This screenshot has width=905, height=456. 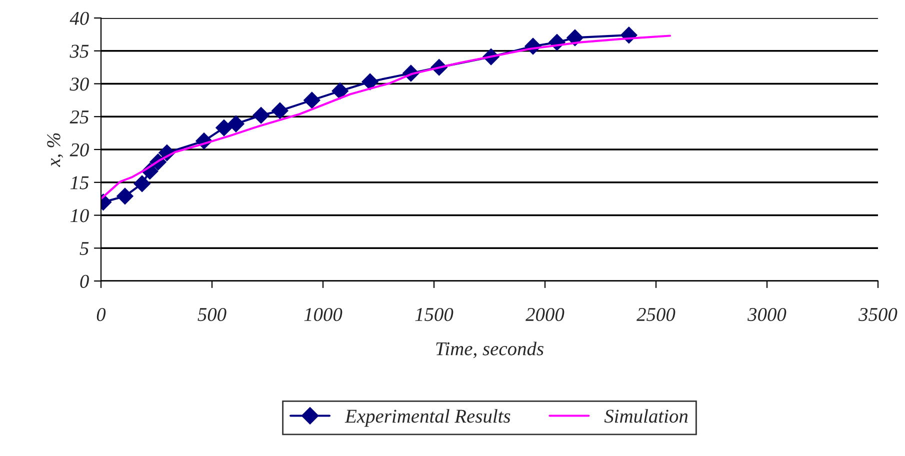 I want to click on x-tick-label: 1000, so click(x=323, y=315).